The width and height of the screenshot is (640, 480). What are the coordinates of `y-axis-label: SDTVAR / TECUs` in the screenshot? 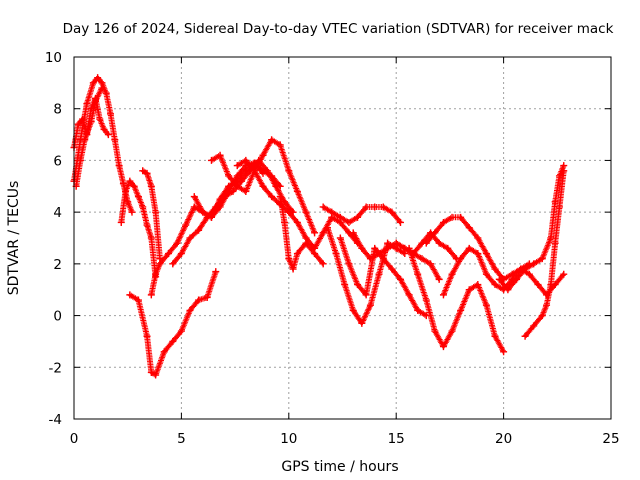 It's located at (14, 238).